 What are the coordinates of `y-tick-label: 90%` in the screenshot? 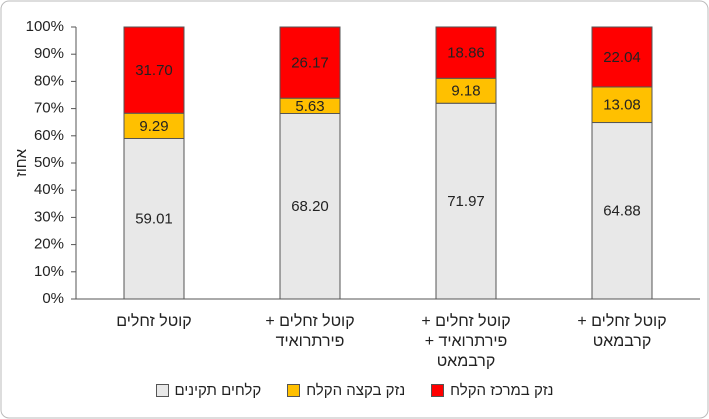 It's located at (49, 53).